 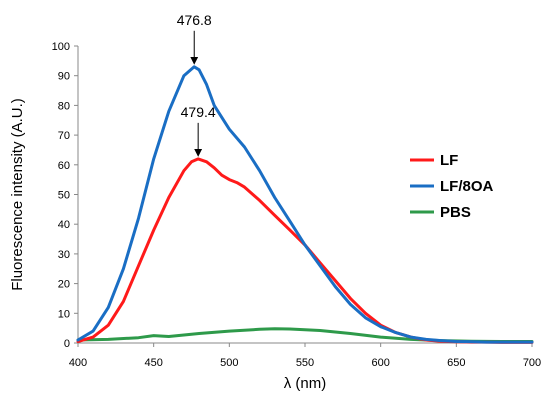 What do you see at coordinates (67, 344) in the screenshot?
I see `y-tick-label: 0` at bounding box center [67, 344].